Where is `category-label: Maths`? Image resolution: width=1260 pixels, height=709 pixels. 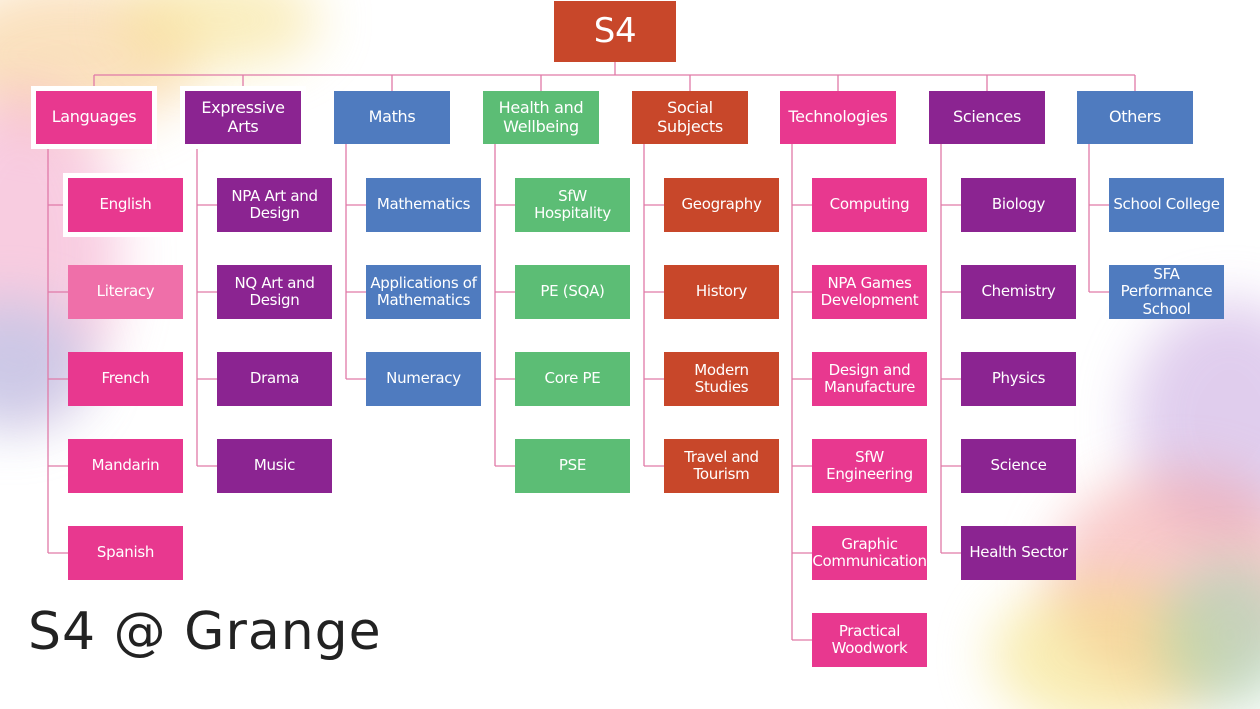 category-label: Maths is located at coordinates (392, 117).